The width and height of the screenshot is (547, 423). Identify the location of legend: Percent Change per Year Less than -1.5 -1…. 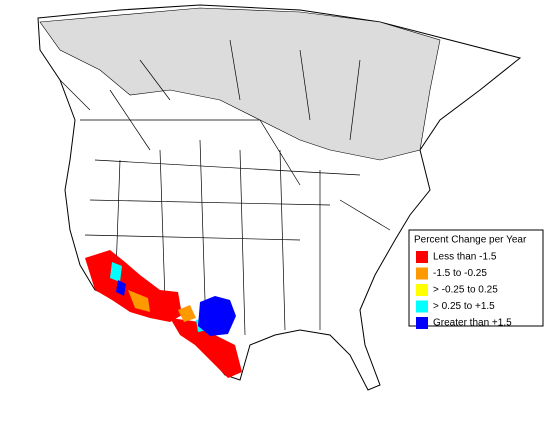
(476, 279).